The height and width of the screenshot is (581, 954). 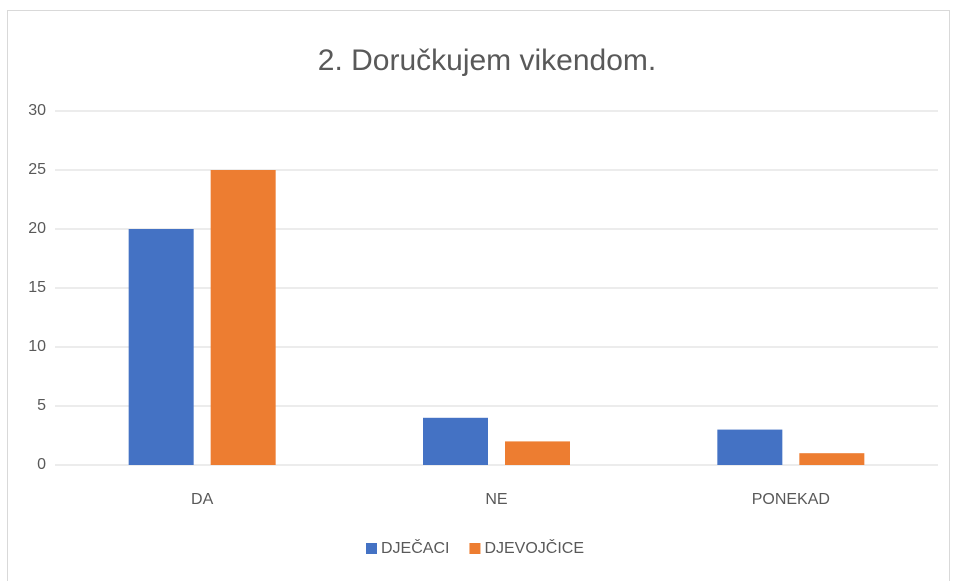 I want to click on y-tick-label: 25, so click(x=37, y=169).